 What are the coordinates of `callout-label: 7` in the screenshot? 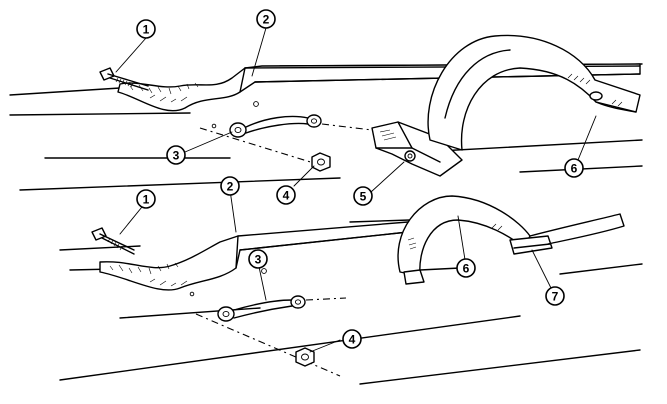 It's located at (555, 297).